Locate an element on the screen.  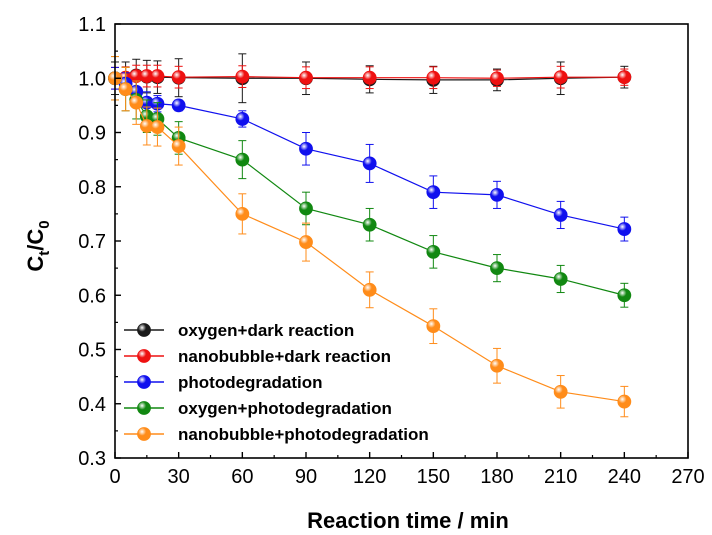
y-tick-label: 0.4 is located at coordinates (92, 405).